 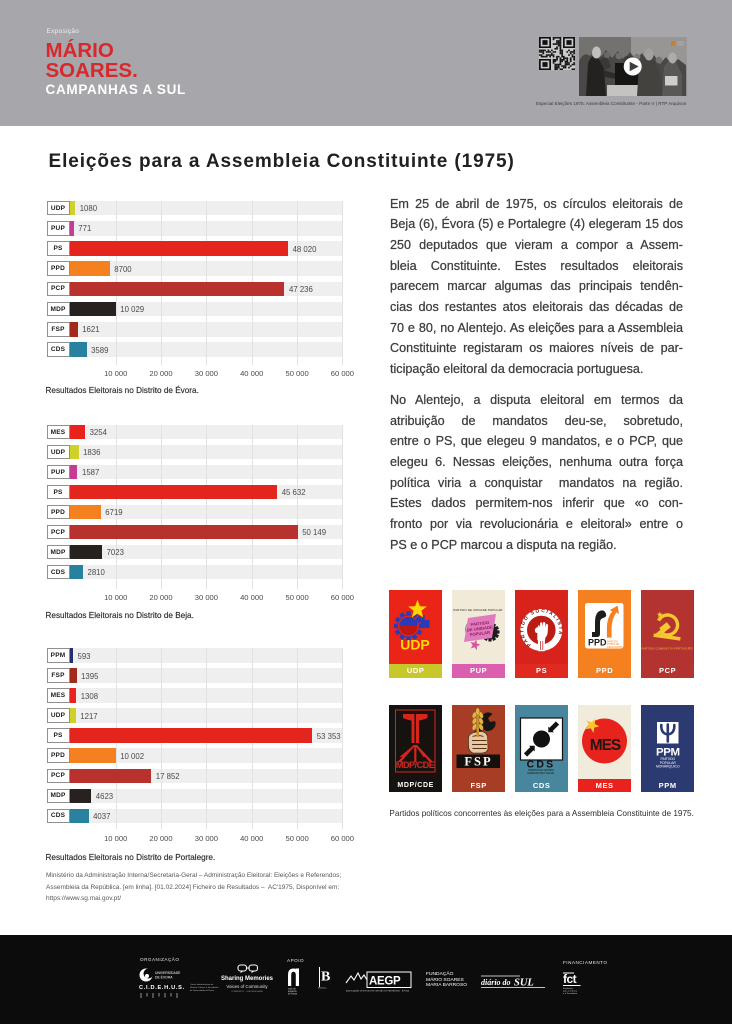 I want to click on svg-text: PARTIDO DO CENTRO, so click(x=541, y=770).